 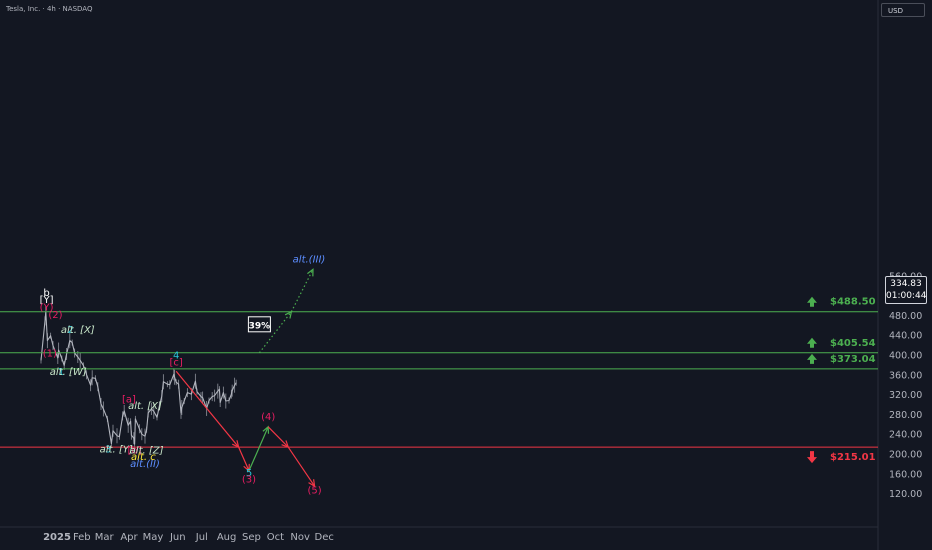 What do you see at coordinates (324, 537) in the screenshot?
I see `x-tick-label: Dec` at bounding box center [324, 537].